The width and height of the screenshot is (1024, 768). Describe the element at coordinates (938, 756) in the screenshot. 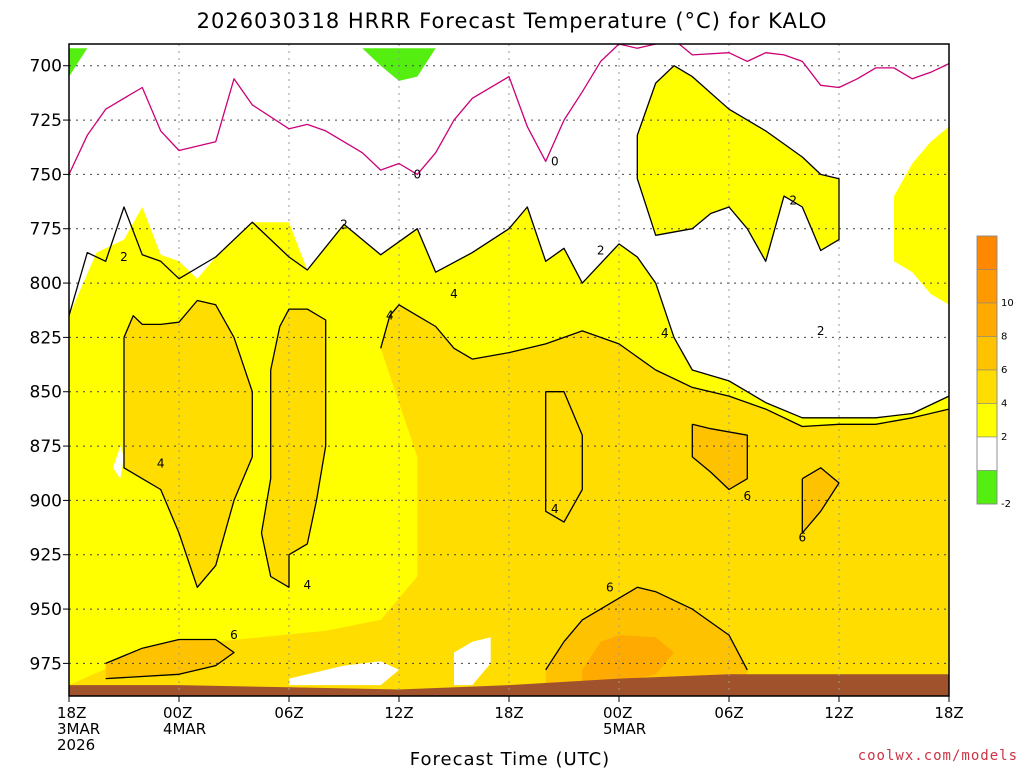

I see `credit-text: coolwx.com/models` at that location.